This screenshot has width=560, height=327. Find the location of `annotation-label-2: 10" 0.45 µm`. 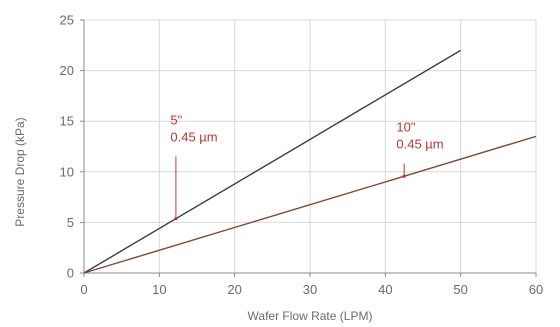

annotation-label-2: 10" 0.45 µm is located at coordinates (419, 135).